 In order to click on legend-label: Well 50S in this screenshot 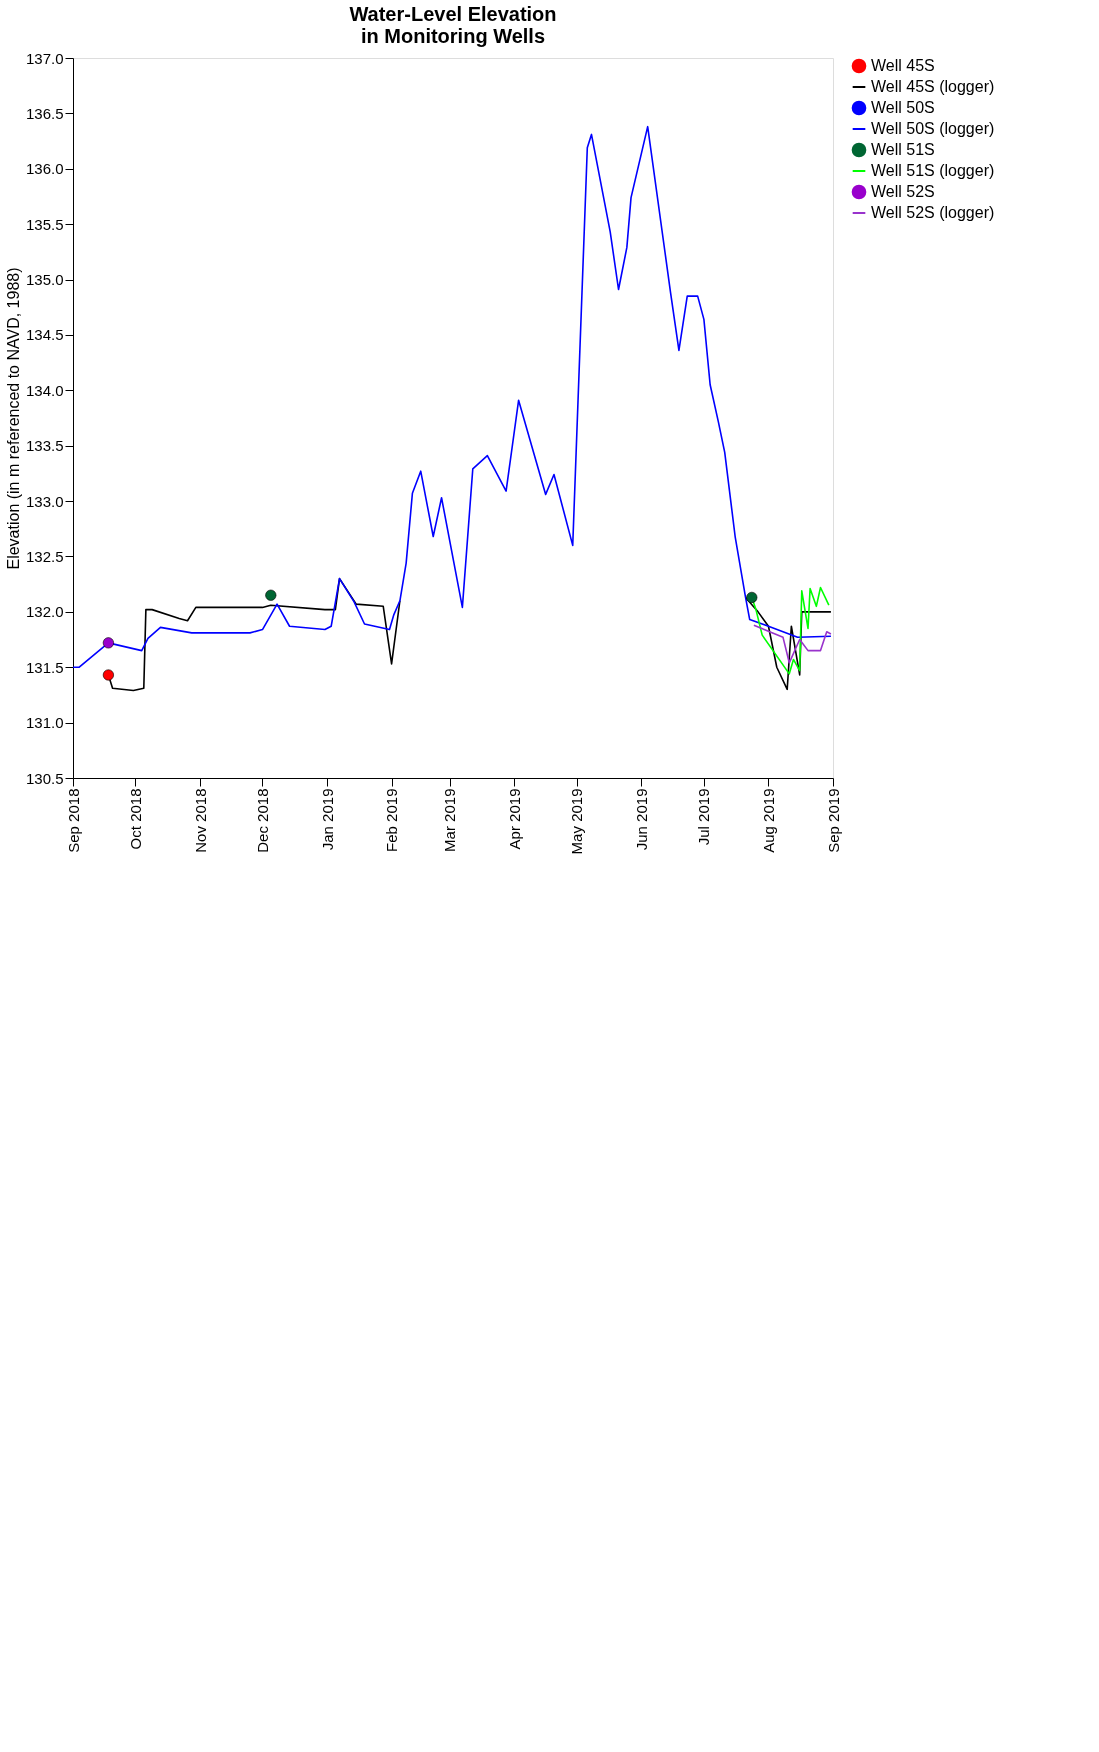, I will do `click(903, 107)`.